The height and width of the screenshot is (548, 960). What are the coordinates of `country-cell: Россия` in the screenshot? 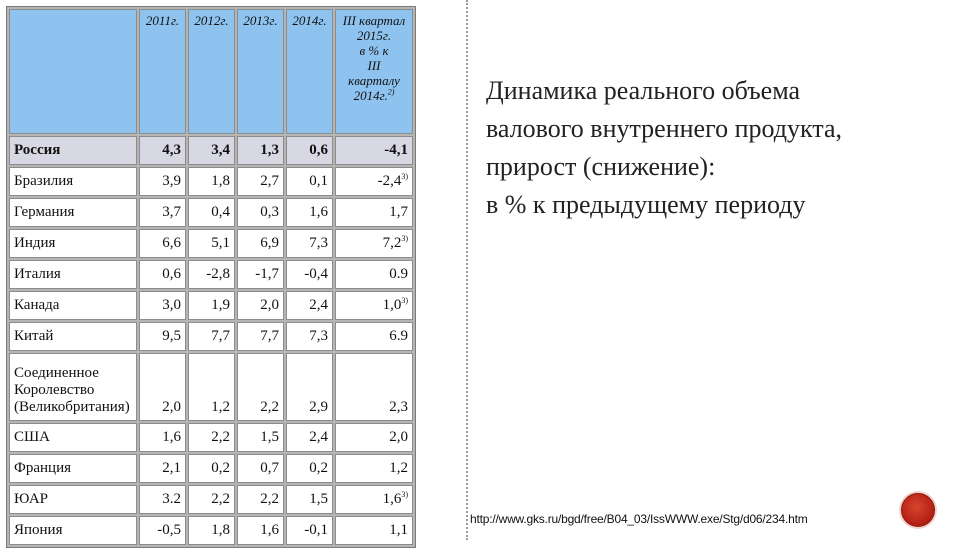 It's located at (73, 150).